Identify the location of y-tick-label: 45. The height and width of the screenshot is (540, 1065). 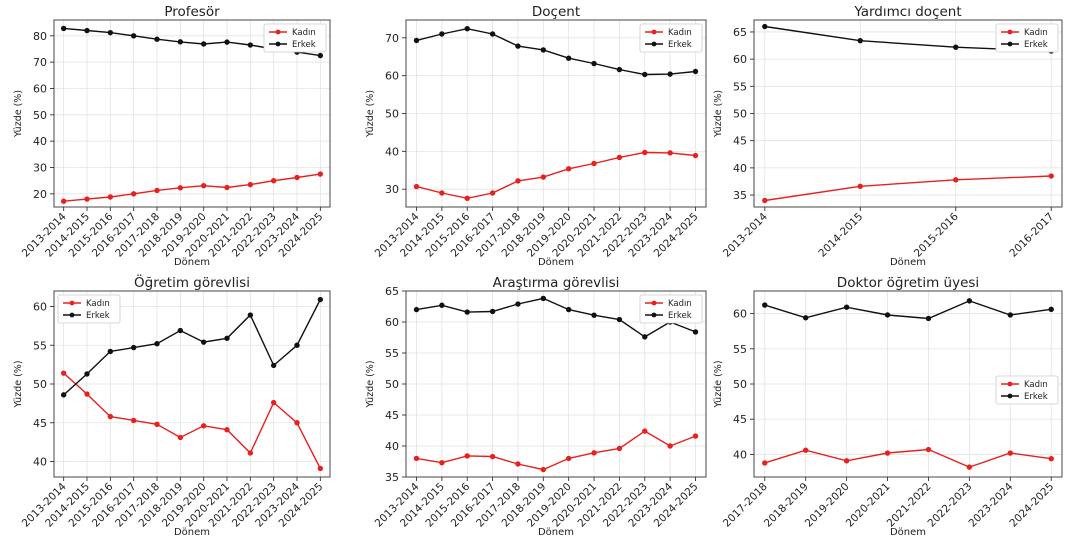
(392, 415).